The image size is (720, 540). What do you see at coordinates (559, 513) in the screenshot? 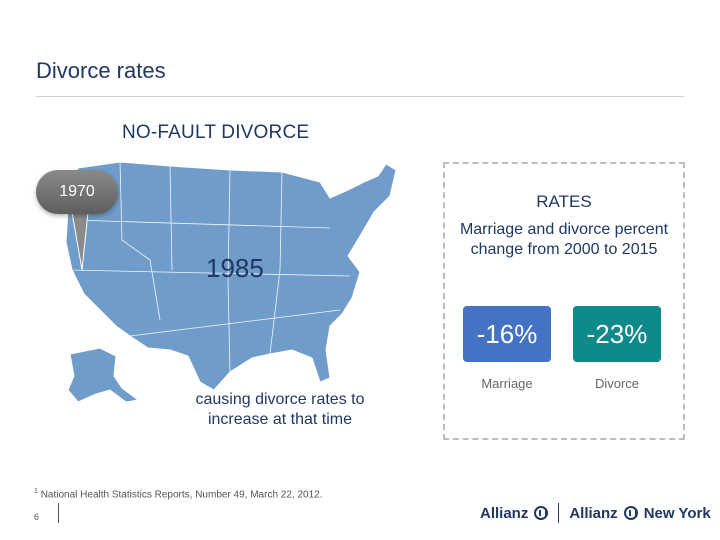
I see `logo-divider` at bounding box center [559, 513].